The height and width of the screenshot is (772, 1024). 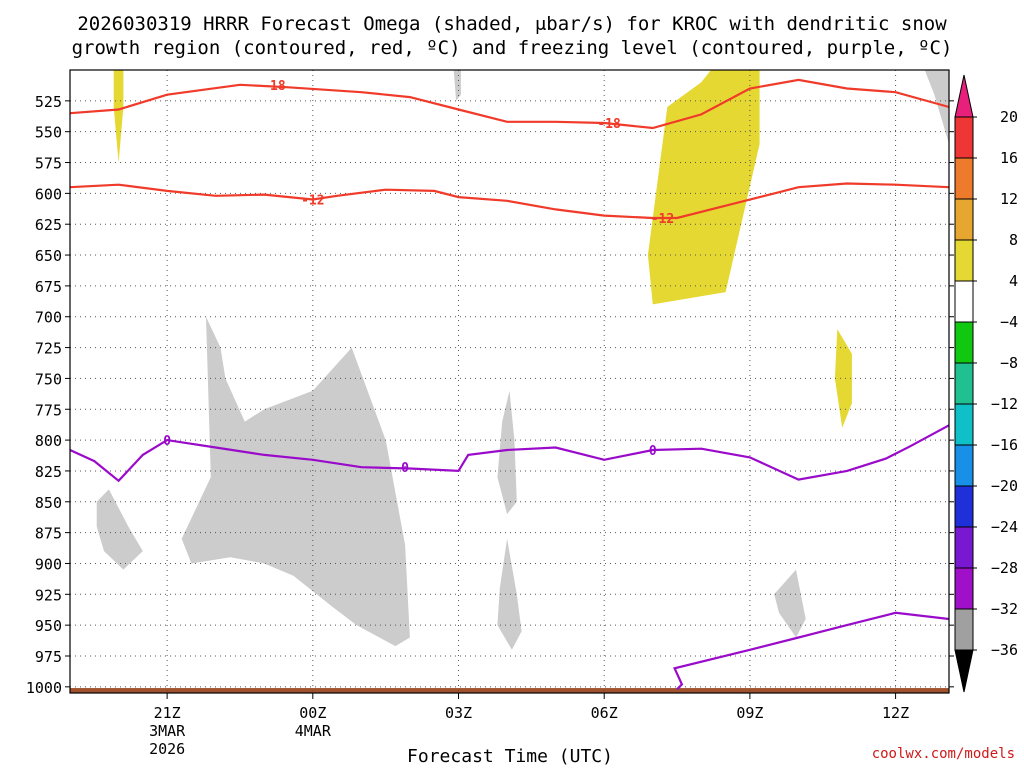 What do you see at coordinates (48, 287) in the screenshot?
I see `y-tick-label: 675` at bounding box center [48, 287].